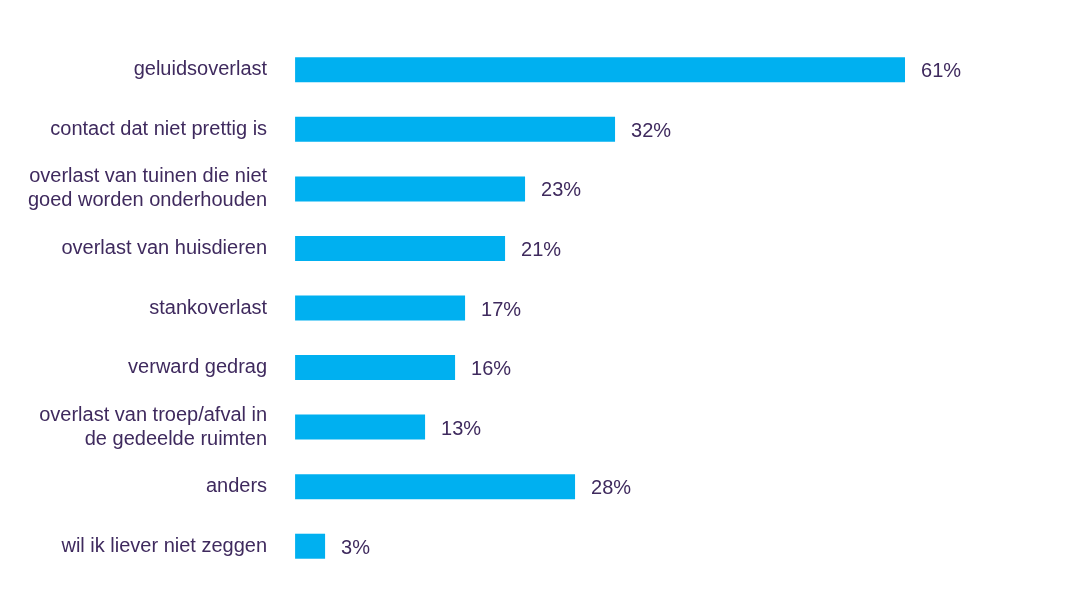 The image size is (1073, 614). Describe the element at coordinates (164, 544) in the screenshot. I see `y-tick-label: wil ik liever niet zeggen` at that location.